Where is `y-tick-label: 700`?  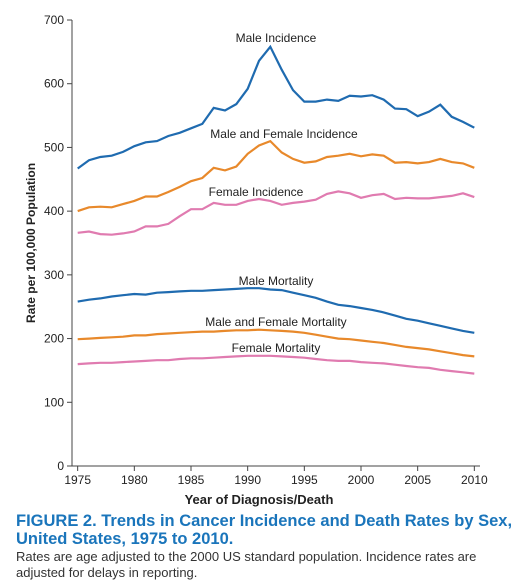
y-tick-label: 700 is located at coordinates (54, 20).